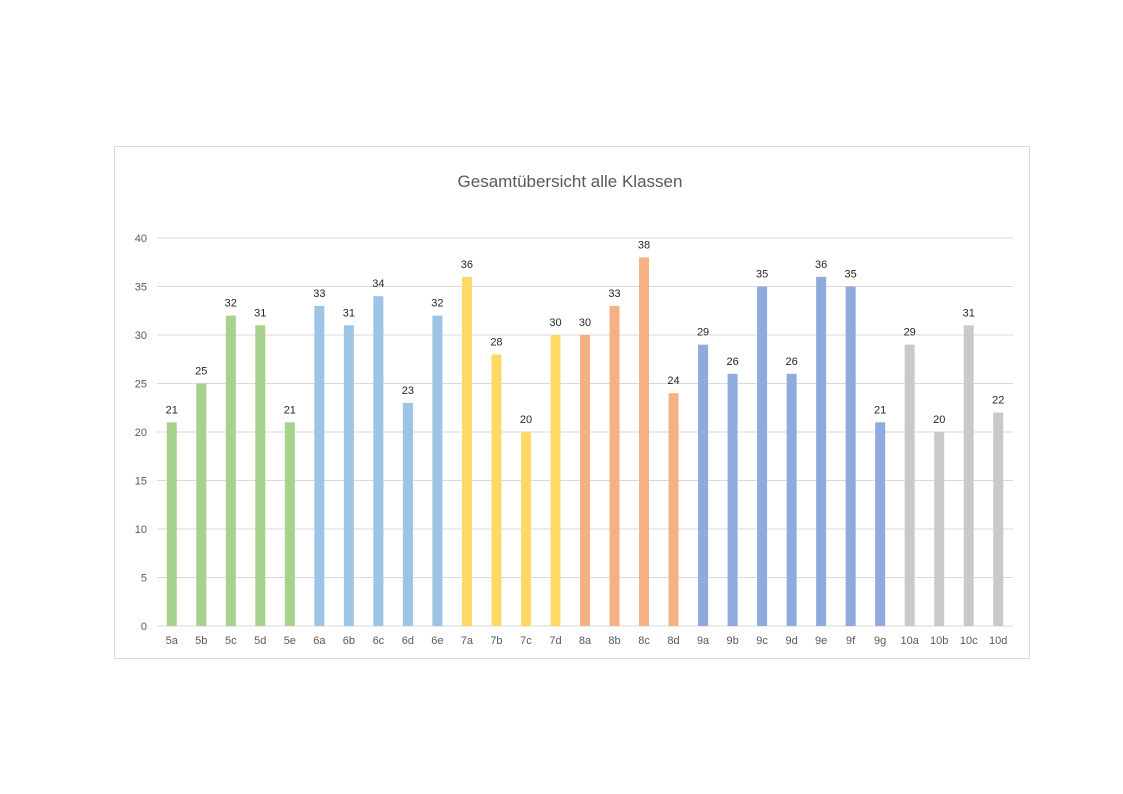  I want to click on y-axis-ticks: 0 5 10 15 20 25 30 35 40, so click(141, 433).